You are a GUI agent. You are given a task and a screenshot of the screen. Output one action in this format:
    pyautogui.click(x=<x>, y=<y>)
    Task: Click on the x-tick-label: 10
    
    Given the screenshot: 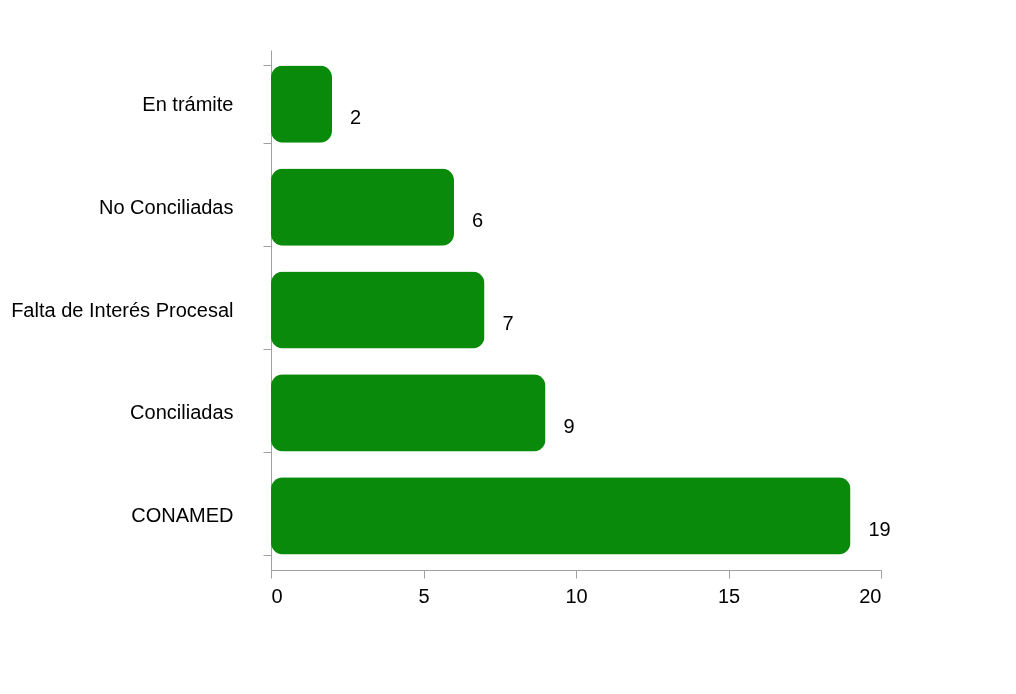 What is the action you would take?
    pyautogui.click(x=576, y=595)
    